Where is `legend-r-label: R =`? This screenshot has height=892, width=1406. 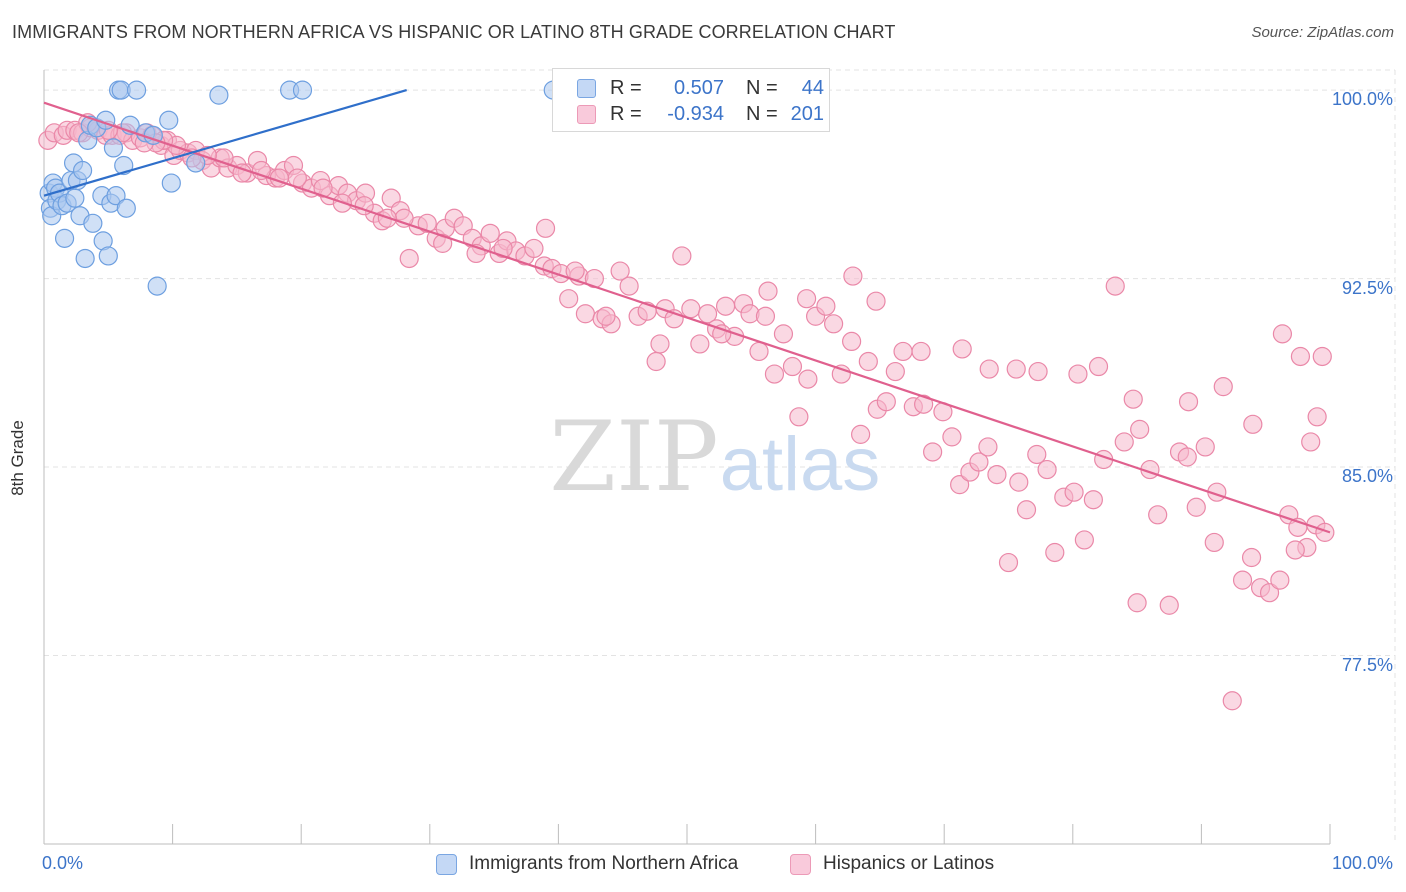
legend-r-label: R = is located at coordinates (626, 87).